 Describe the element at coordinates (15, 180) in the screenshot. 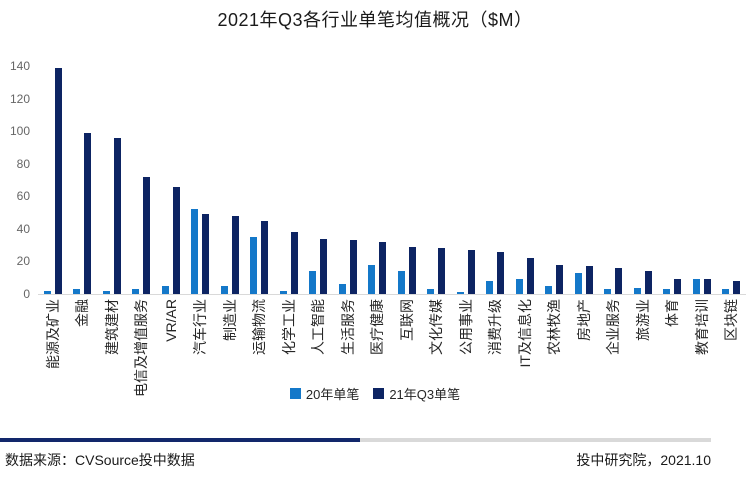

I see `y-axis: 0 20 40 60 80 100 120 140` at that location.